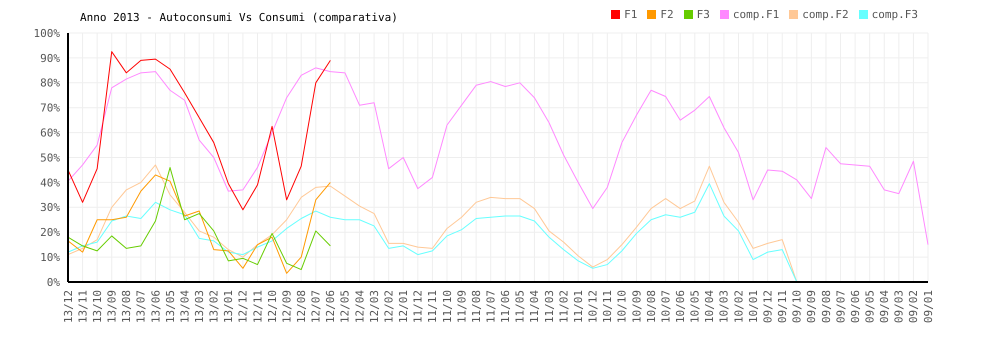 This screenshot has width=1000, height=340. I want to click on x-tick-label: 13/11, so click(83, 307).